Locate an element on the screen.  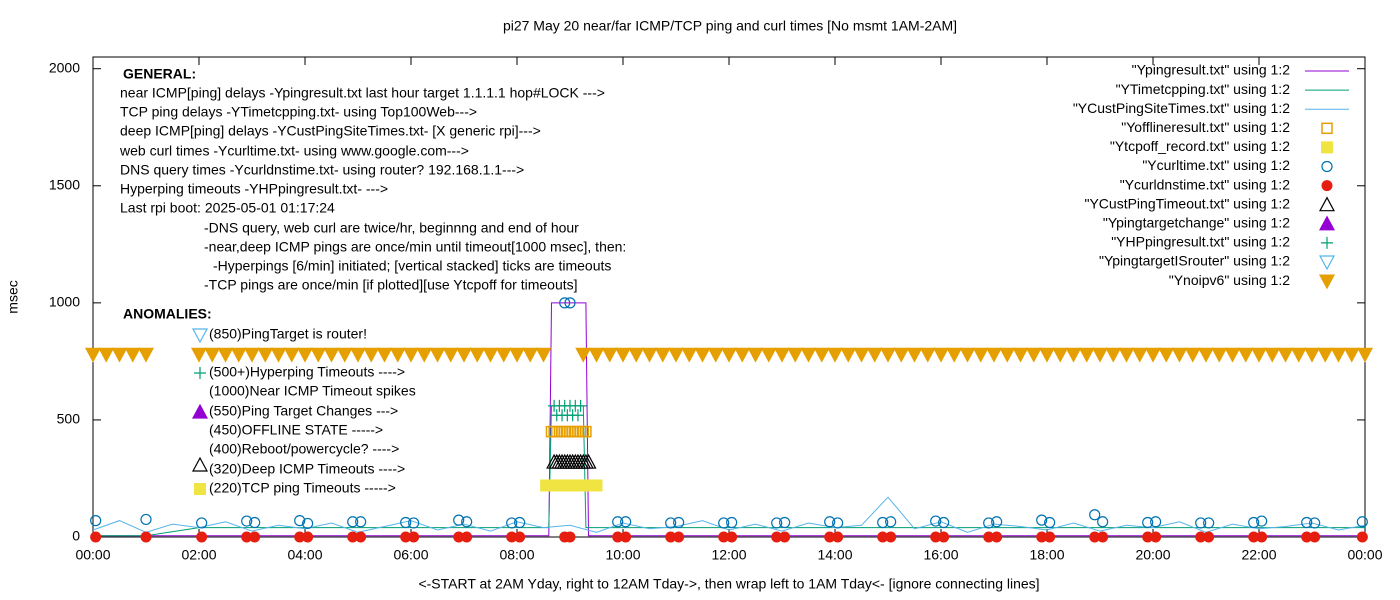
x-tick-label: 04:00 is located at coordinates (304, 555).